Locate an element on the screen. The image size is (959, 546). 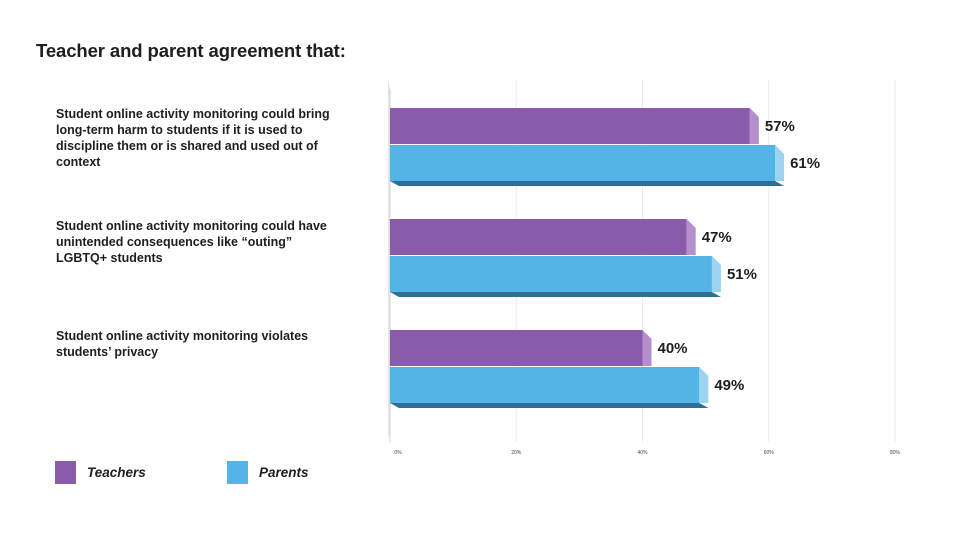
legend-label-parents: Parents is located at coordinates (284, 472).